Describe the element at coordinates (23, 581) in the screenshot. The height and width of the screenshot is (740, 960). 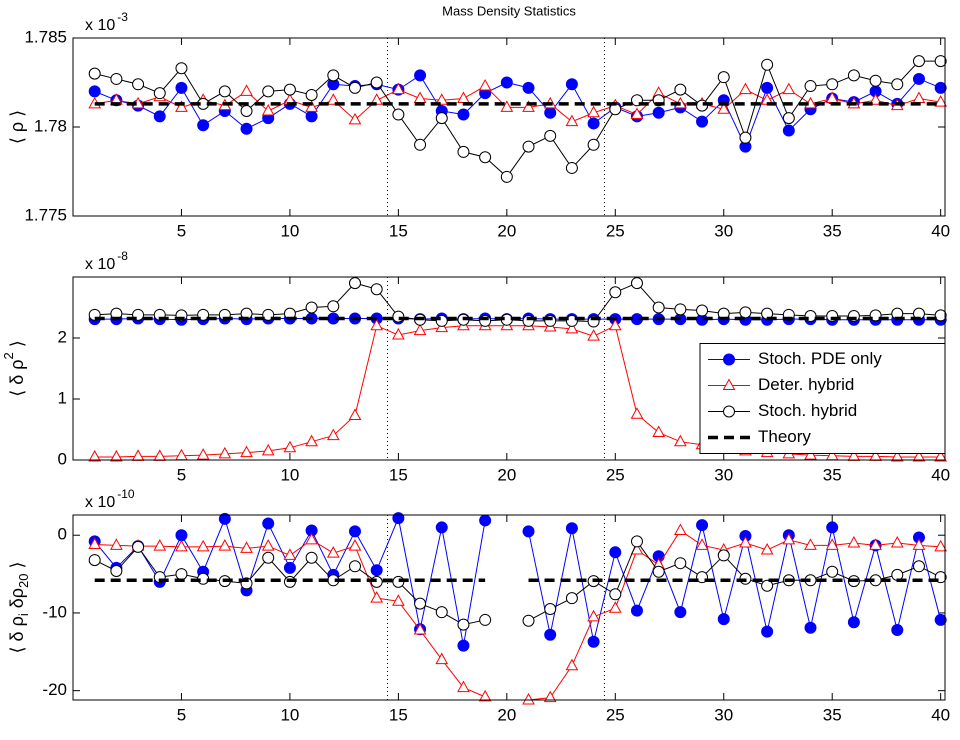
I see `y-axis-label-part: 20` at that location.